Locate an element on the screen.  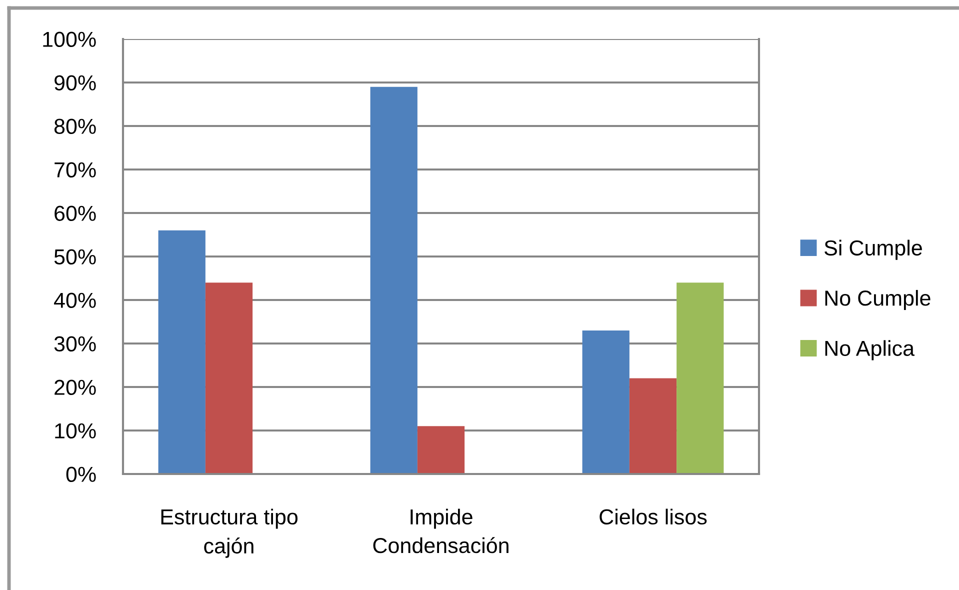
x-tick-label: Estructura tipo cajón is located at coordinates (229, 533).